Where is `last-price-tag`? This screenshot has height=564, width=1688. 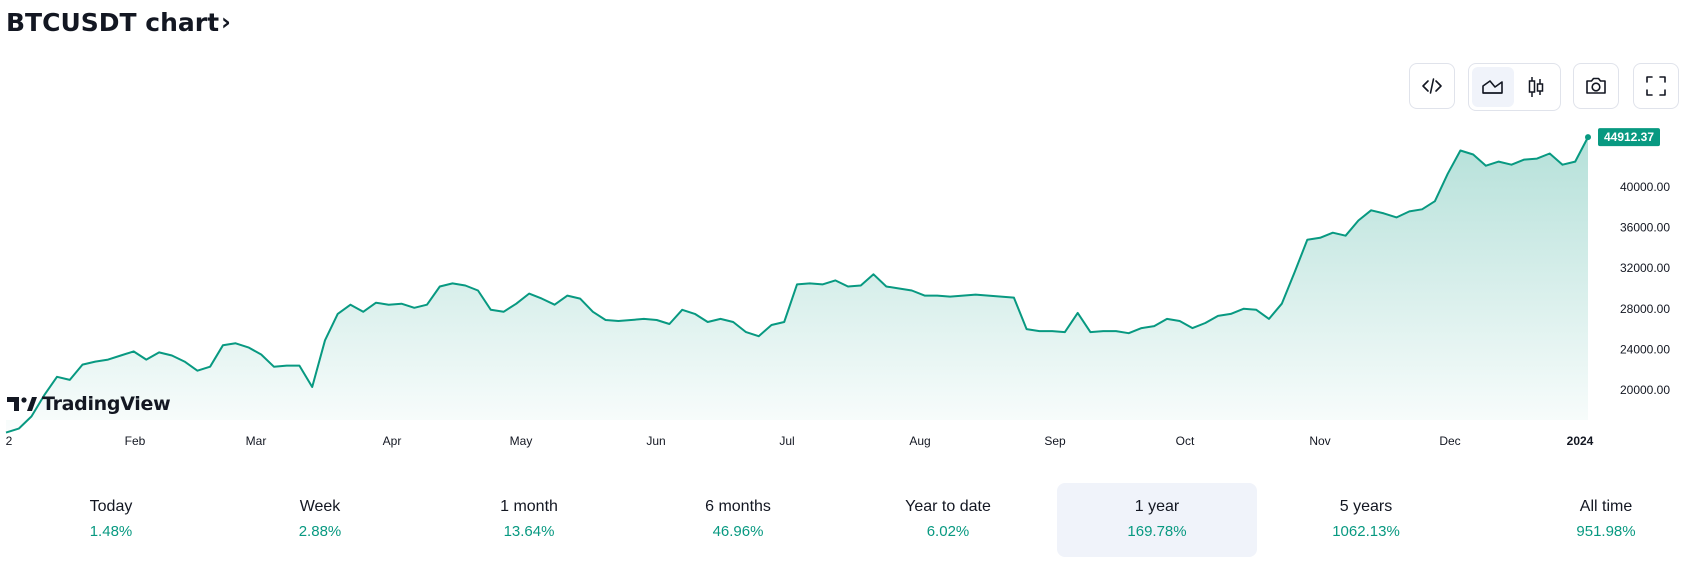 last-price-tag is located at coordinates (1629, 137).